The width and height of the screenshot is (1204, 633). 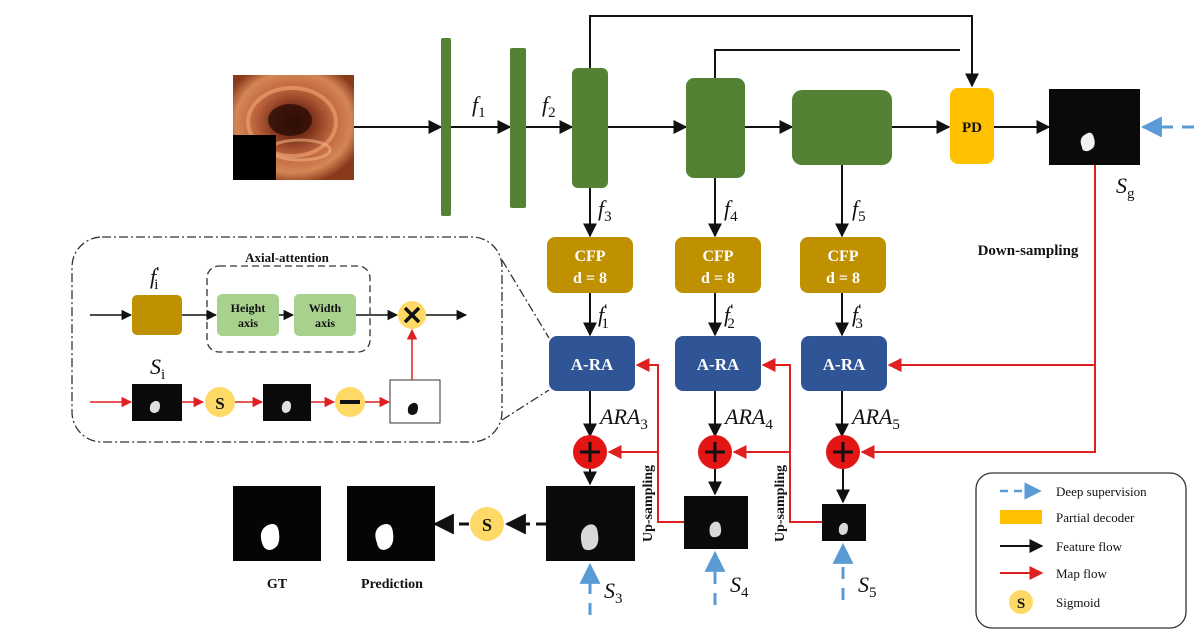 I want to click on axial-attention-inset, so click(x=287, y=339).